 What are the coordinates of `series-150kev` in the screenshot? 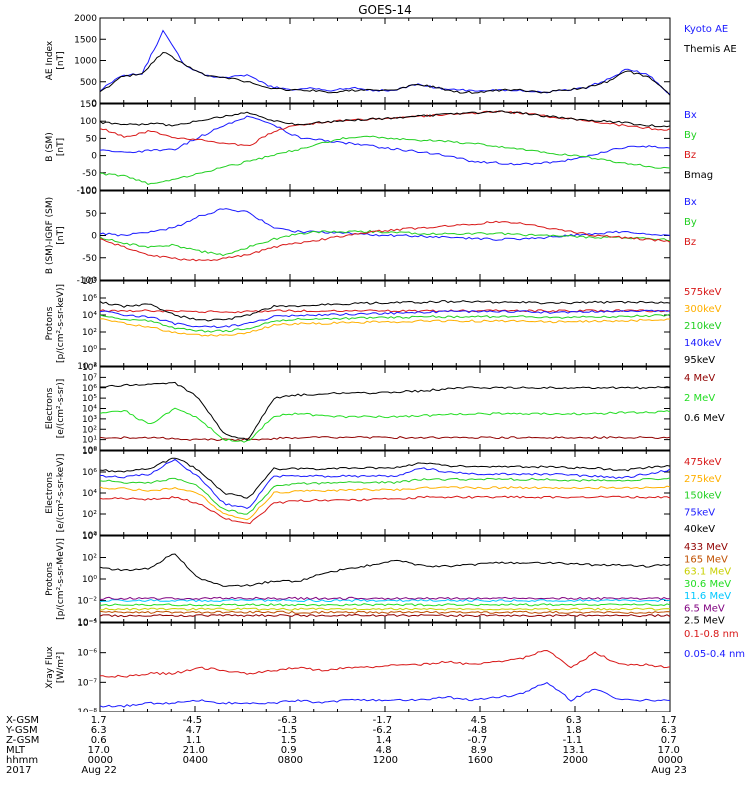 It's located at (385, 496).